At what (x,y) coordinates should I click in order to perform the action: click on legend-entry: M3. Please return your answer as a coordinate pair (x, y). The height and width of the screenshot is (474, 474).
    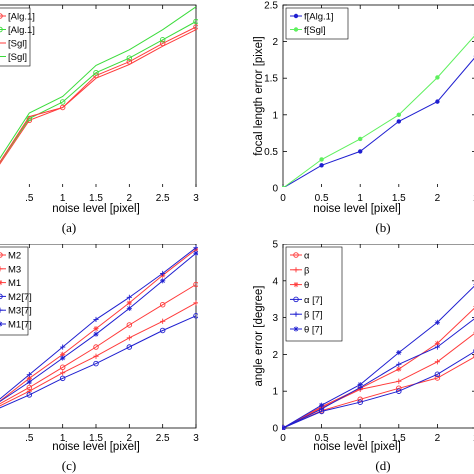
    Looking at the image, I should click on (14, 269).